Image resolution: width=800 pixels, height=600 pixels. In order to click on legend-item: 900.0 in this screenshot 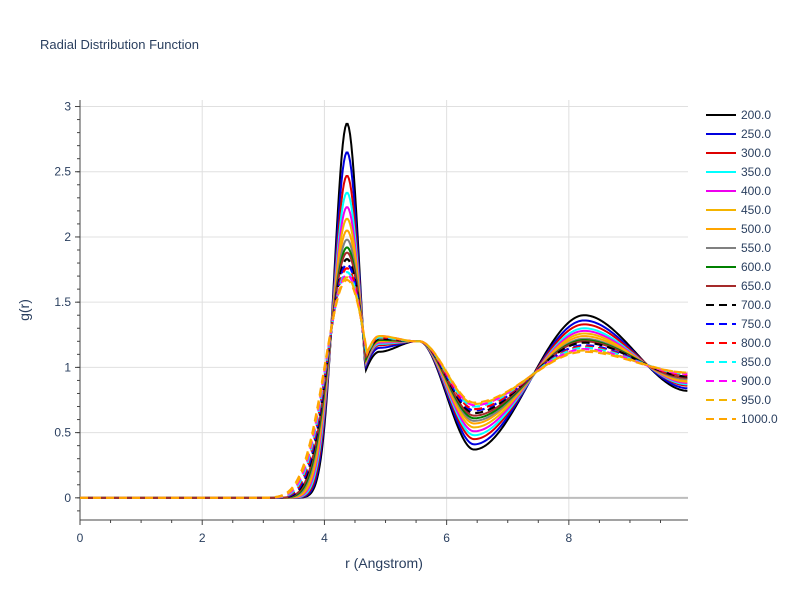, I will do `click(738, 381)`.